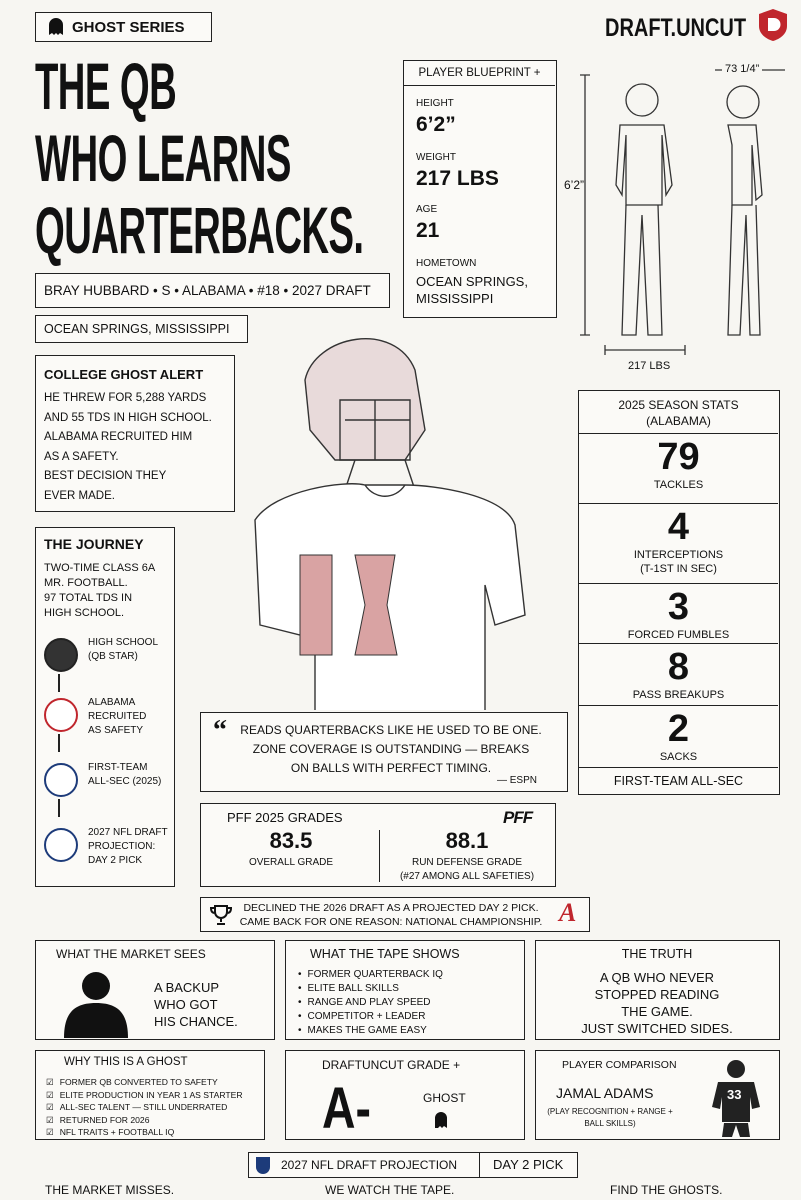  Describe the element at coordinates (678, 485) in the screenshot. I see `stat-label: TACKLES` at that location.